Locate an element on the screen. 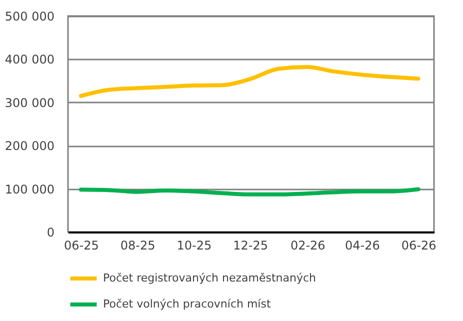  x-tick-label: 06-25 is located at coordinates (81, 245).